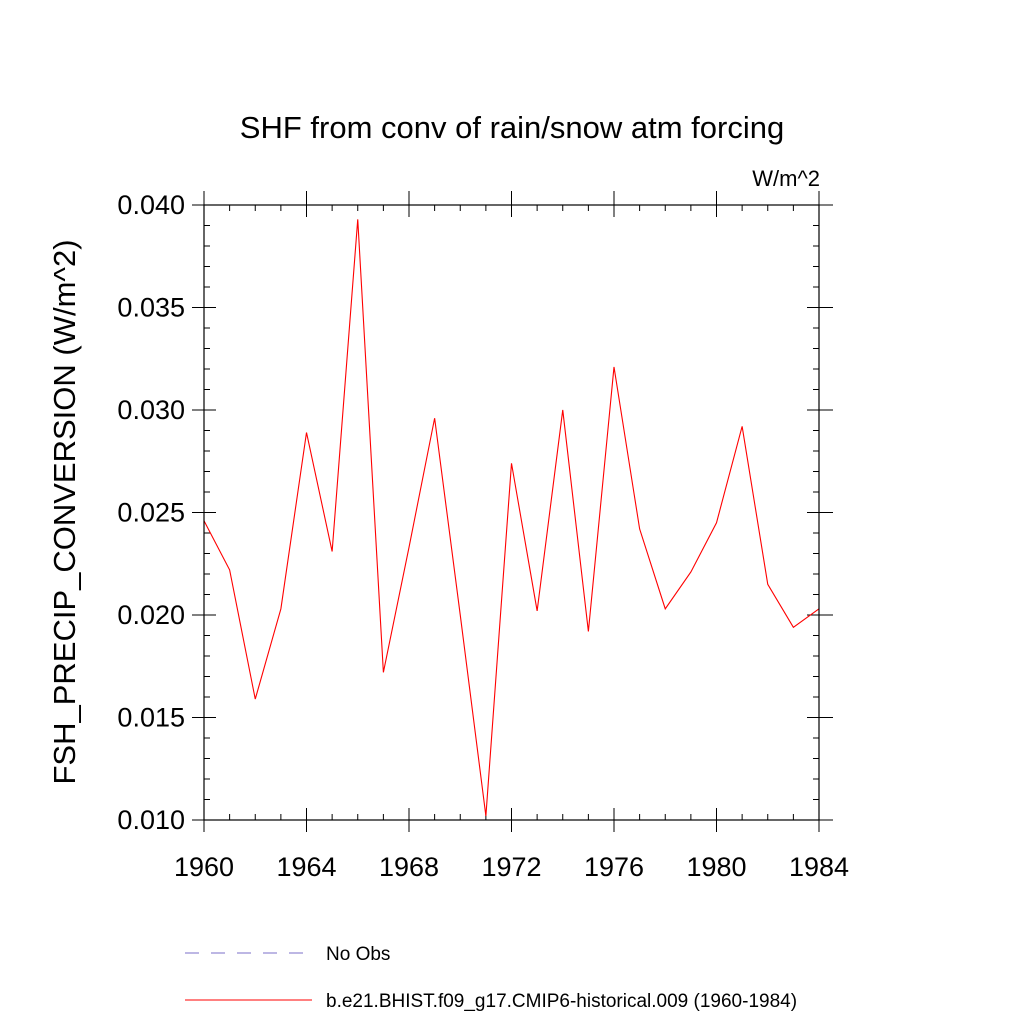  Describe the element at coordinates (204, 867) in the screenshot. I see `x-tick-label: 1960` at that location.